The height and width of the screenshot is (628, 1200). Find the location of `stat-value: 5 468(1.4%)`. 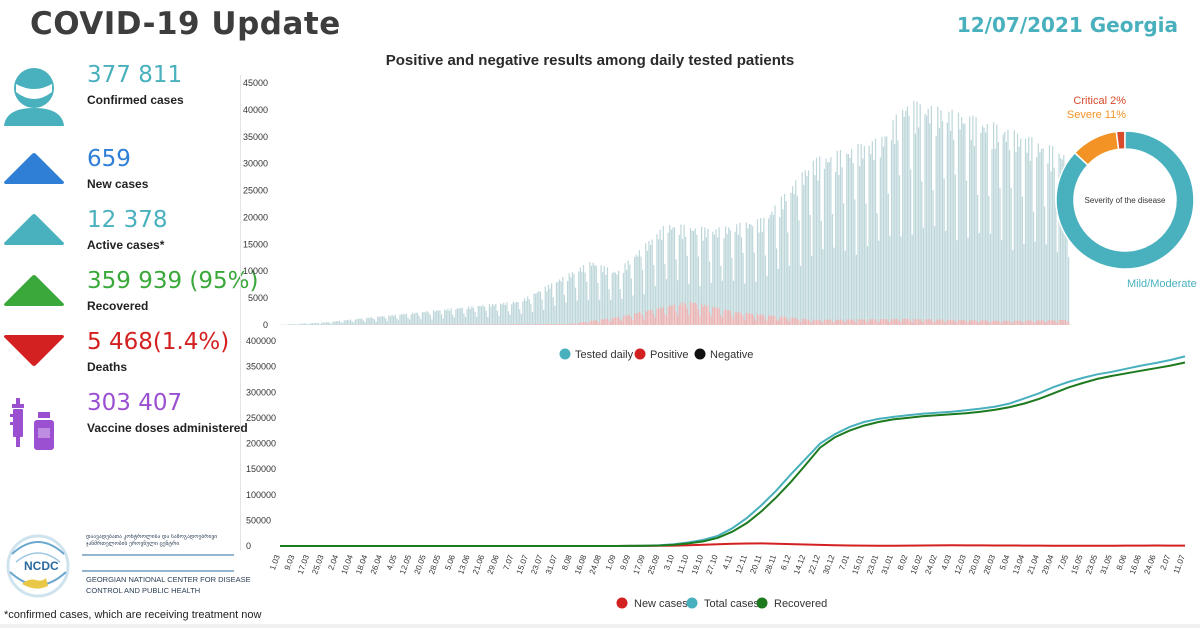

stat-value: 5 468(1.4%) is located at coordinates (158, 342).